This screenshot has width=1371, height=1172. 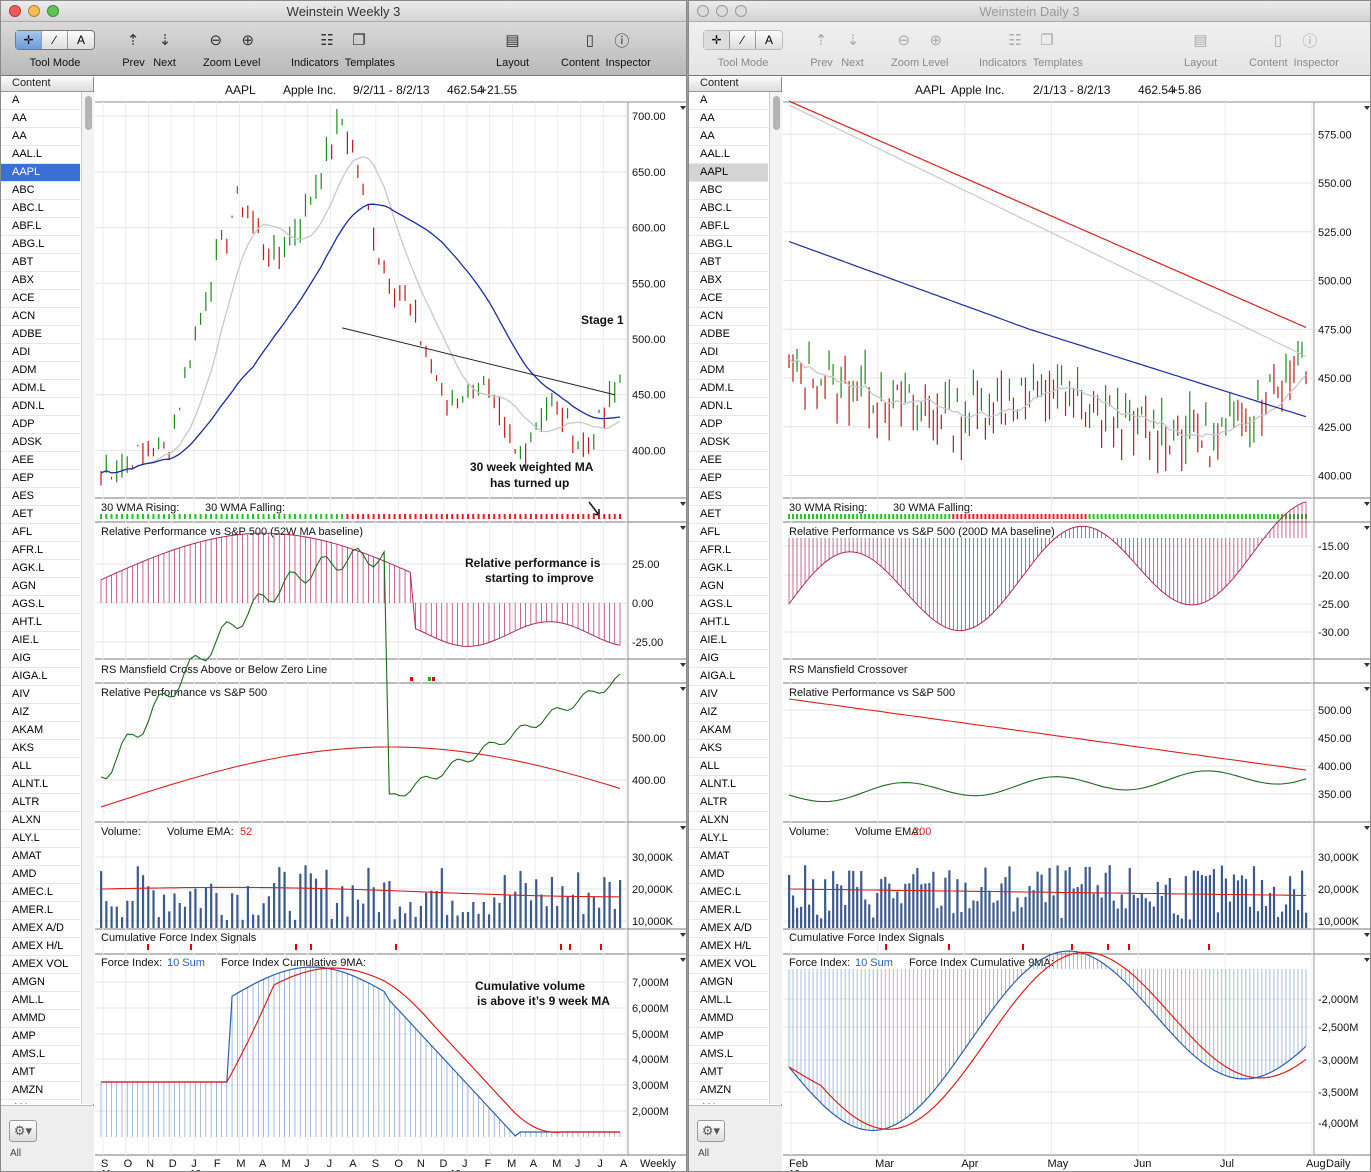 What do you see at coordinates (53, 11) in the screenshot?
I see `zoom-button` at bounding box center [53, 11].